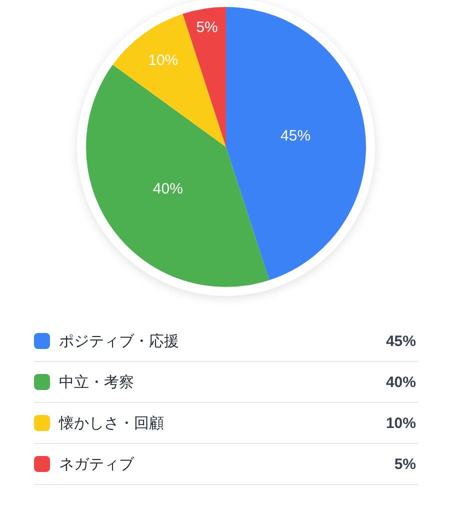 The width and height of the screenshot is (450, 506). I want to click on text: 45%, so click(401, 341).